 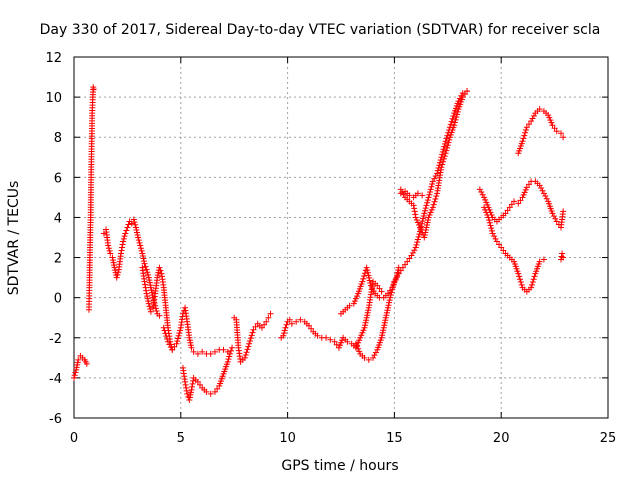 I want to click on y-tick-label: 12, so click(x=53, y=58).